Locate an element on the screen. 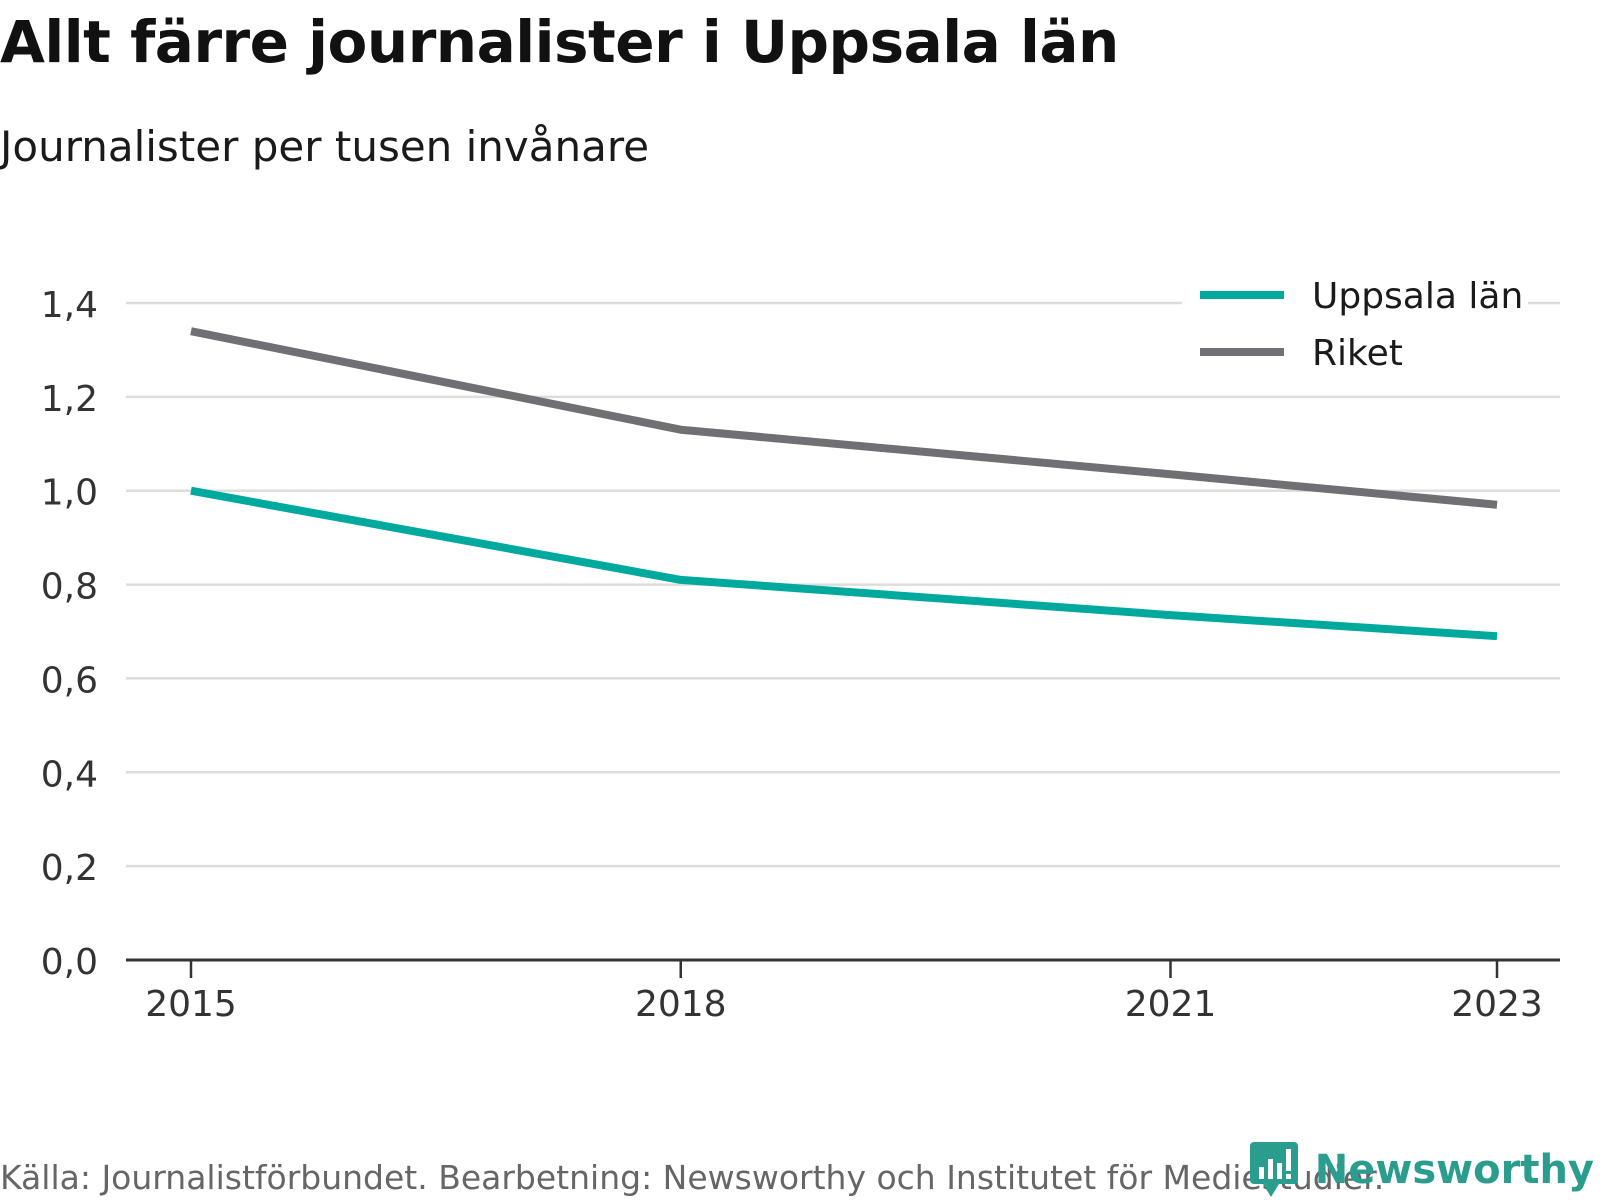  chart-title: Allt färre journalister i Uppsala län is located at coordinates (559, 42).